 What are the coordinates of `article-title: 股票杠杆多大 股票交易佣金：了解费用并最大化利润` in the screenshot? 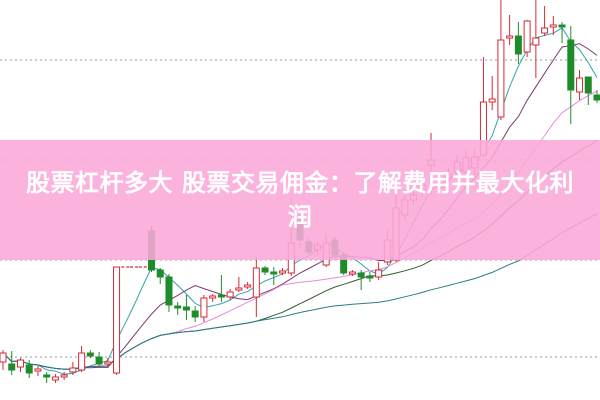 It's located at (300, 200).